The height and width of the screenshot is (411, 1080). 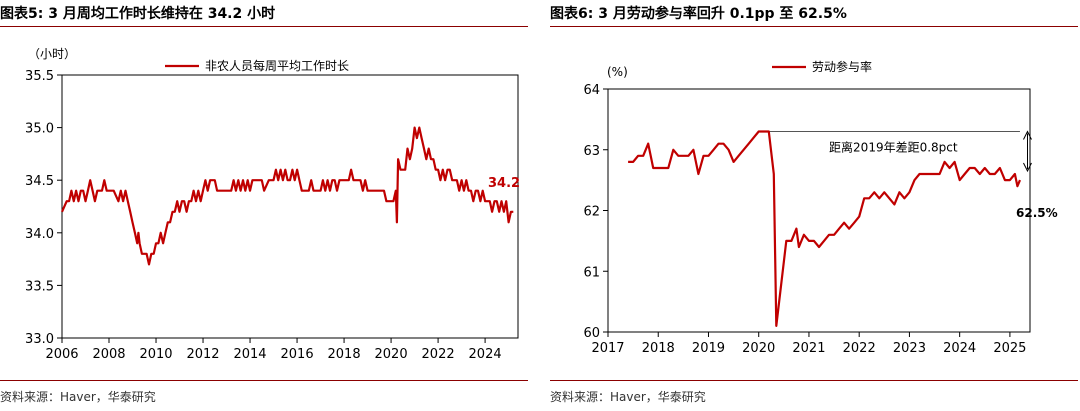 I want to click on y-tick-label: 60, so click(x=591, y=333).